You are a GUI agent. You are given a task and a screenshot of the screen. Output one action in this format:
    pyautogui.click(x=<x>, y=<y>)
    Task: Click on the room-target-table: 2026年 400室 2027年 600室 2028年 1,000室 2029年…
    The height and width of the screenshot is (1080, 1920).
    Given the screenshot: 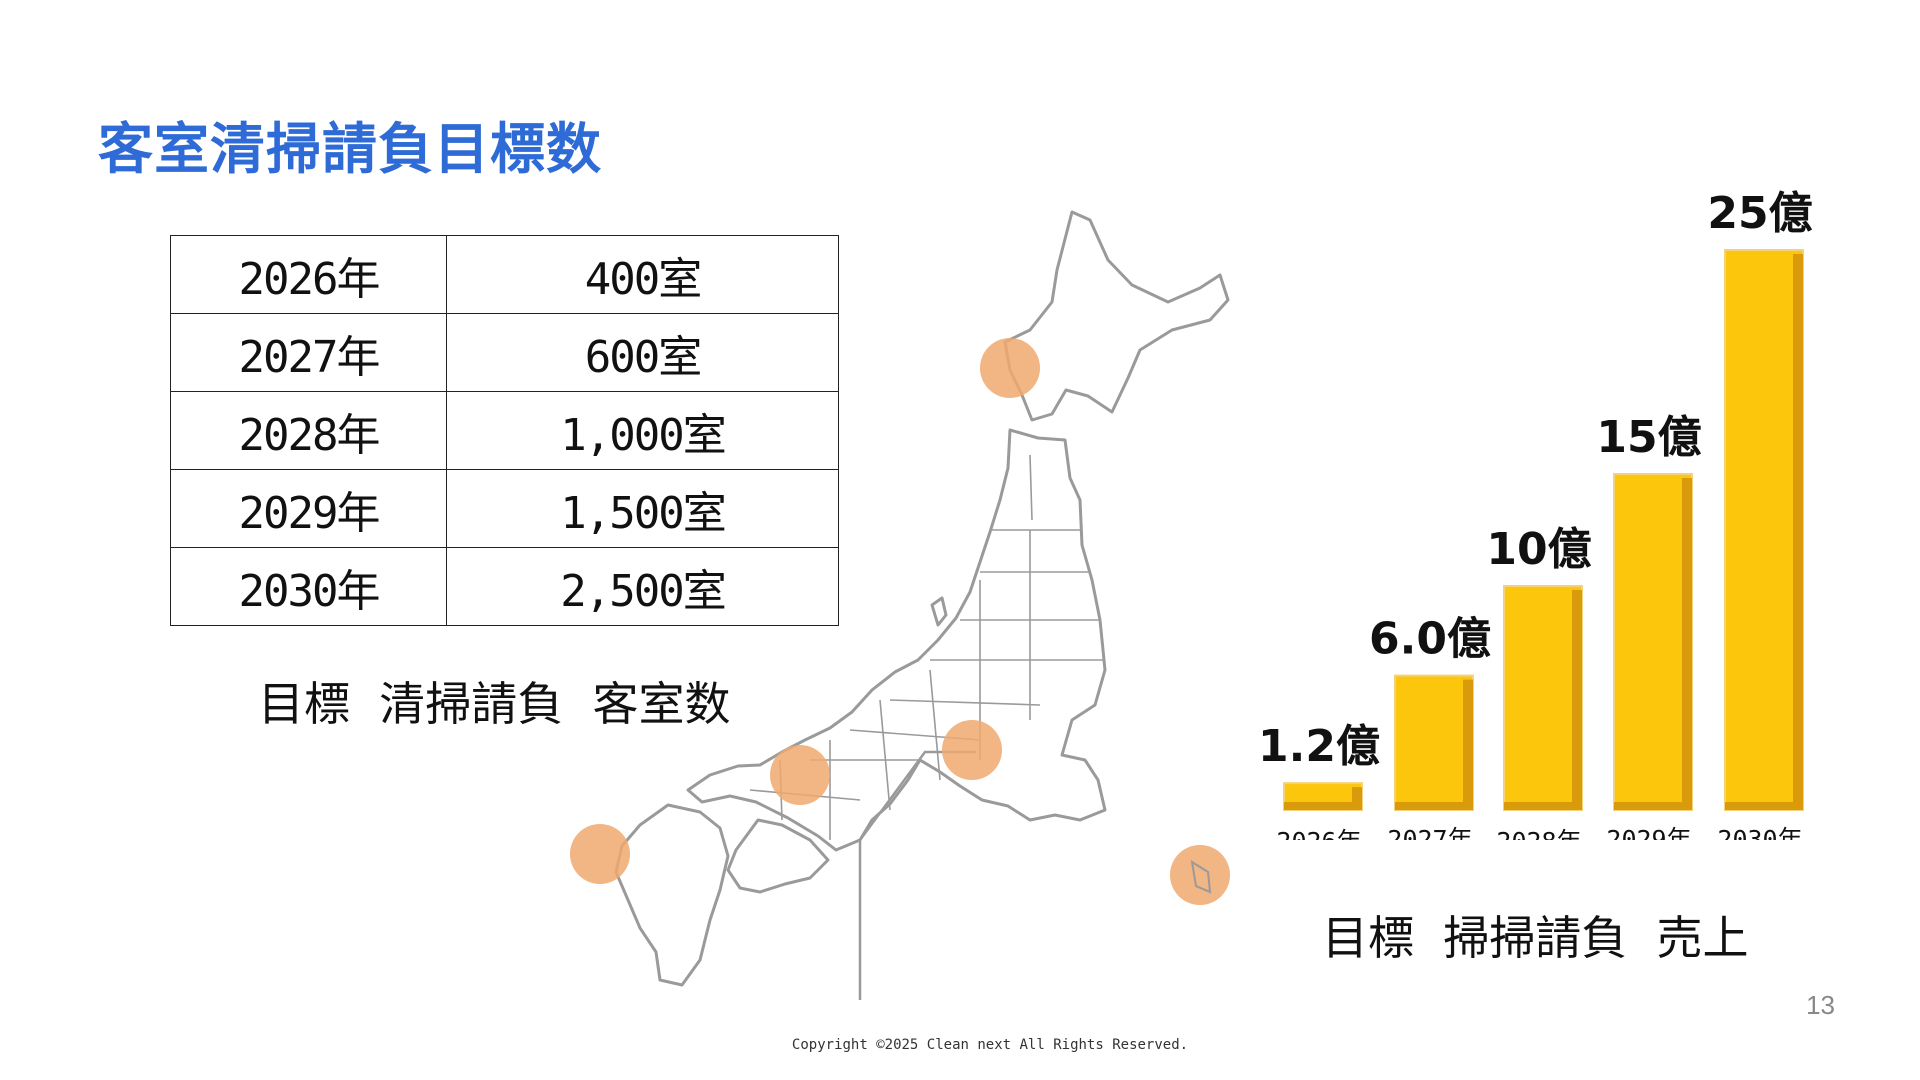 What is the action you would take?
    pyautogui.click(x=504, y=430)
    